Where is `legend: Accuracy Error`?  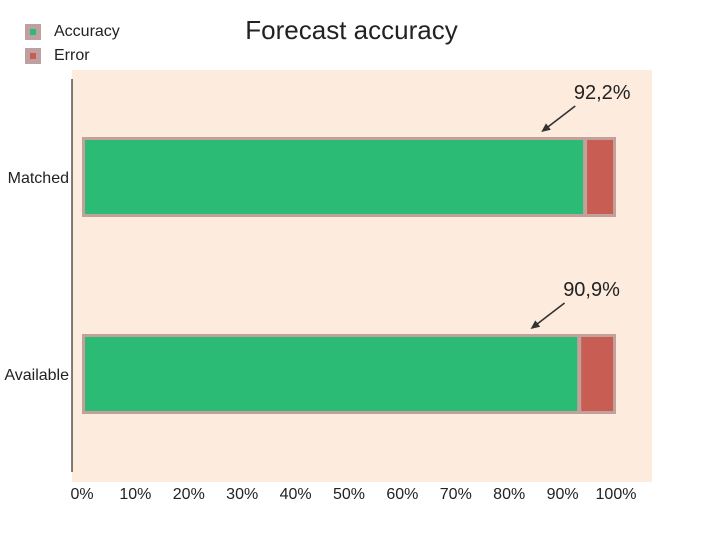
legend: Accuracy Error is located at coordinates (72, 44).